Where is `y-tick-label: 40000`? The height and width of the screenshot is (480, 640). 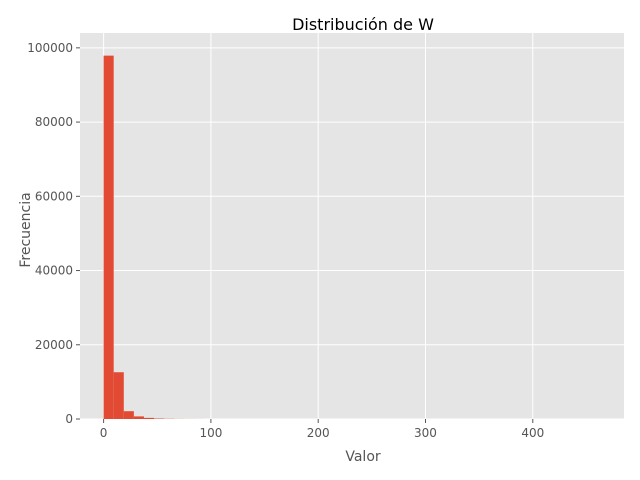
y-tick-label: 40000 is located at coordinates (54, 271).